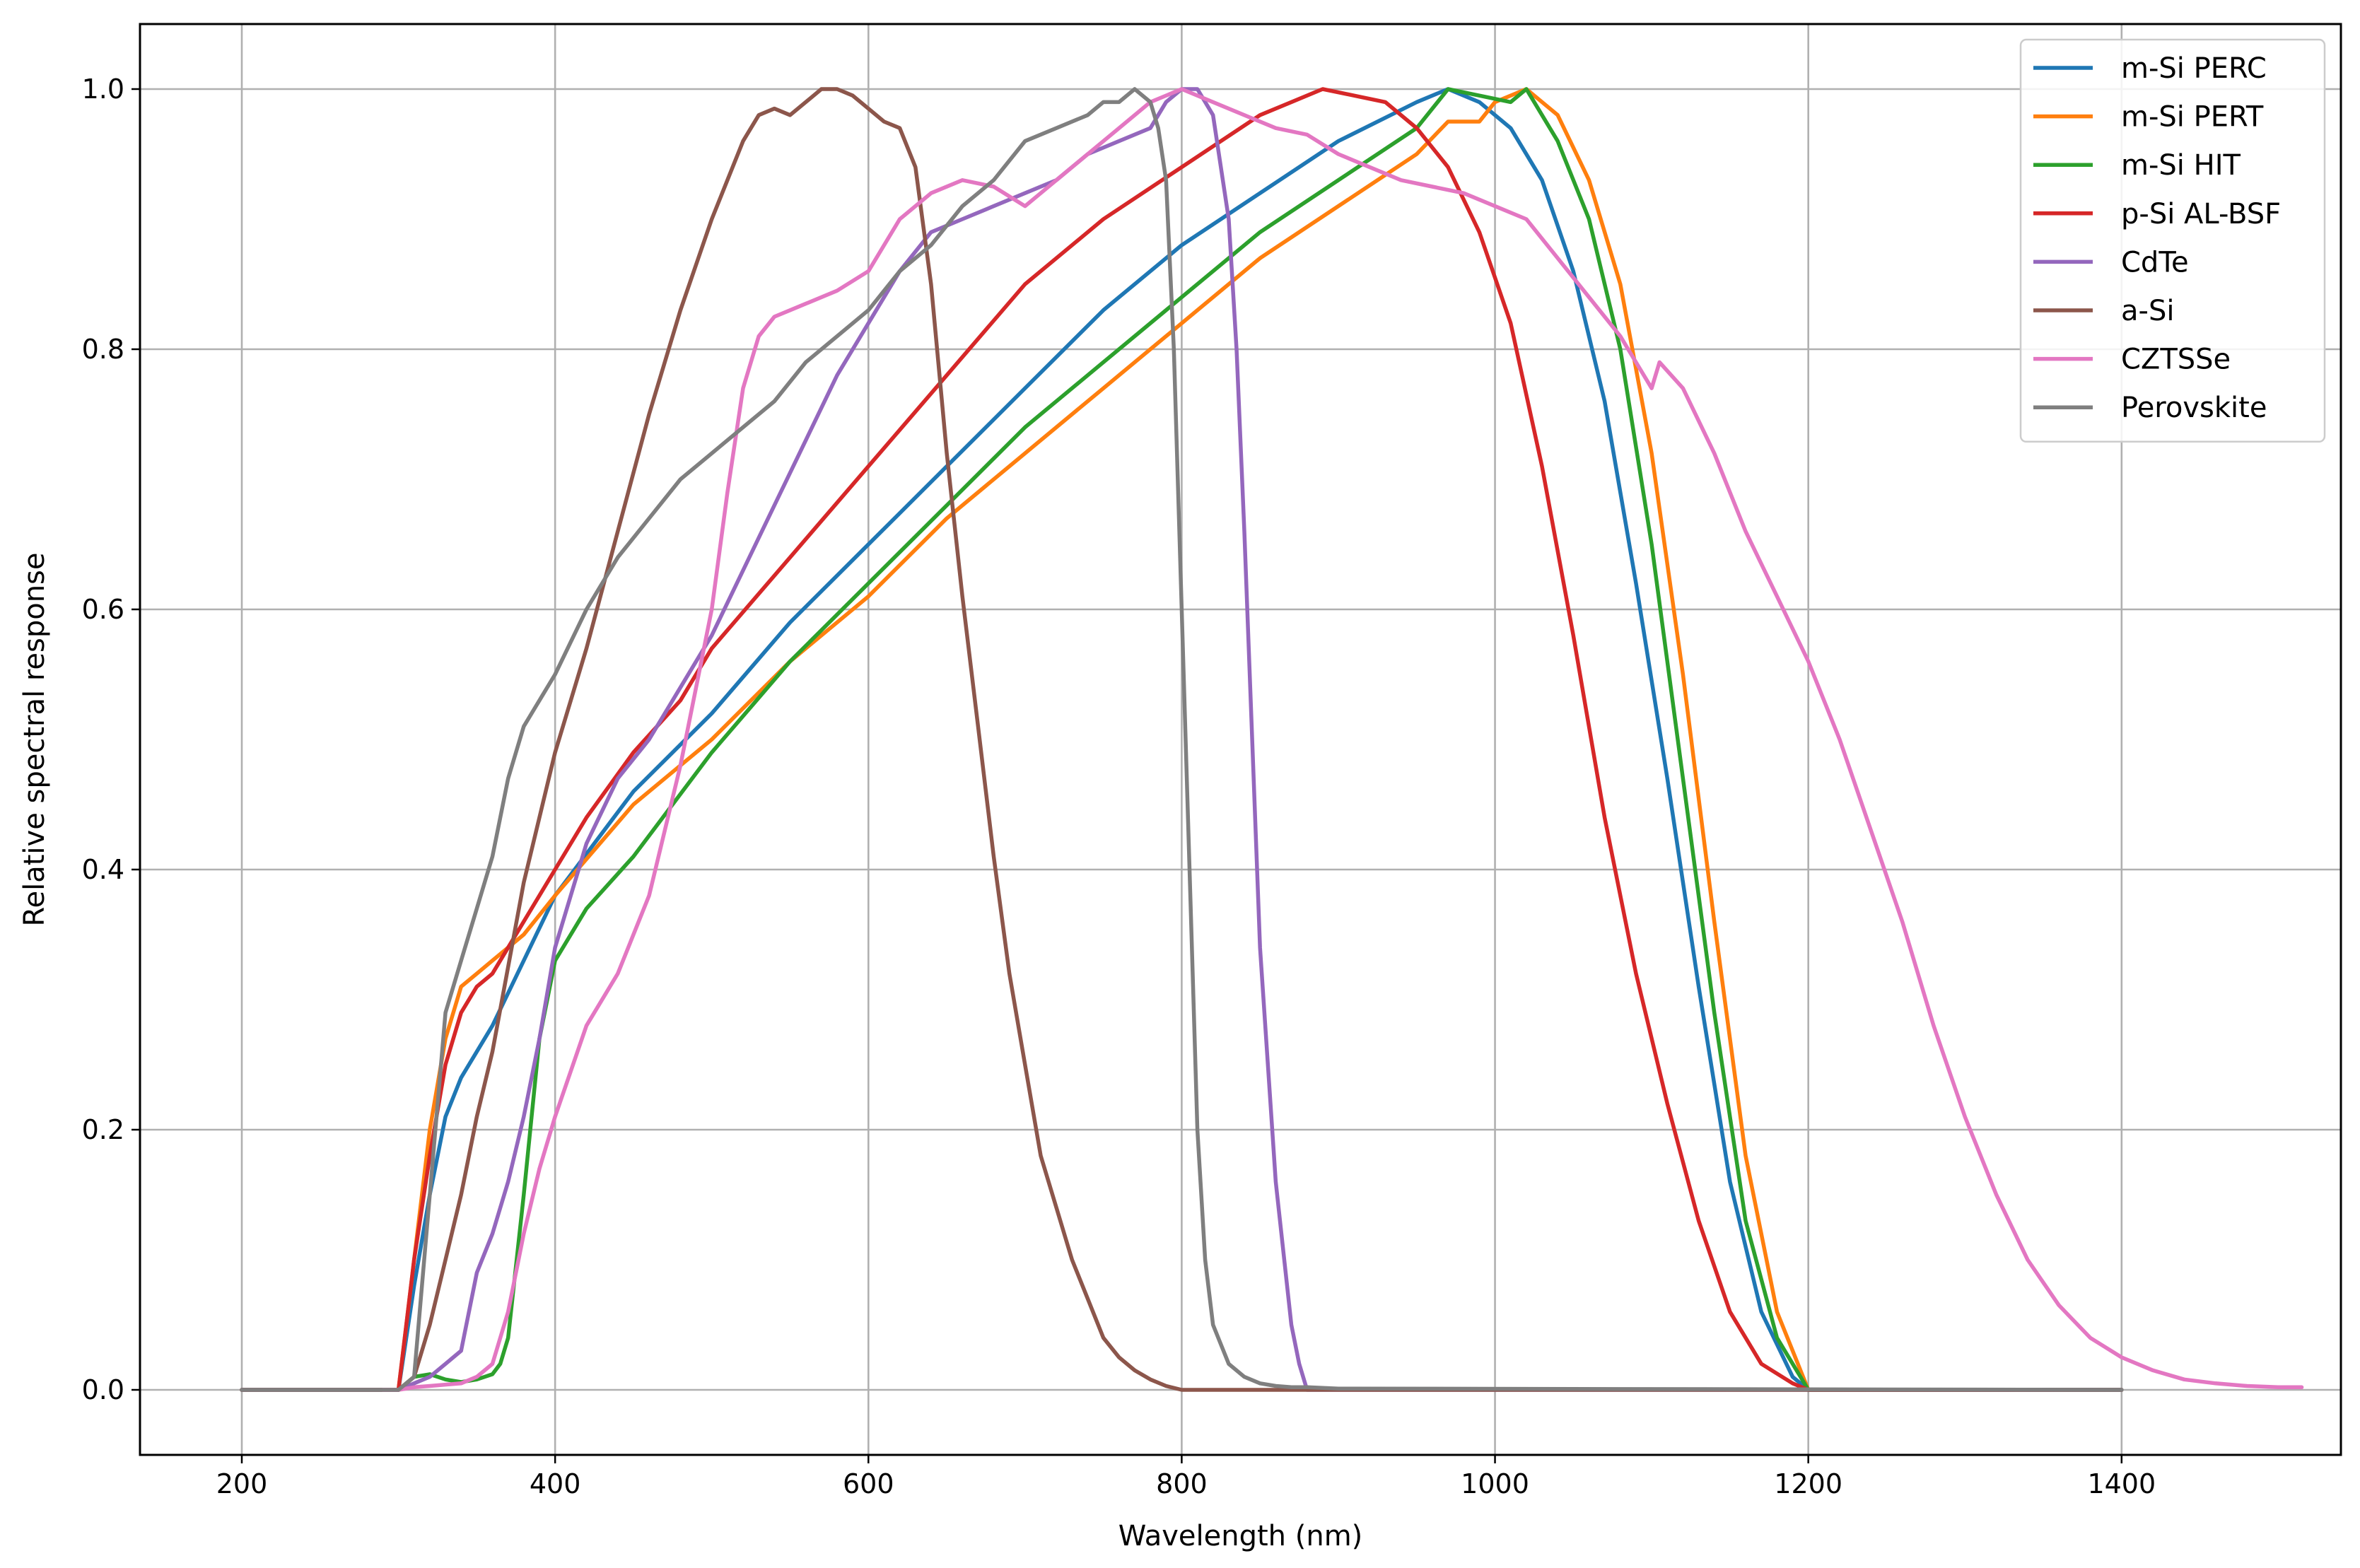 Image resolution: width=2360 pixels, height=1568 pixels. Describe the element at coordinates (2194, 408) in the screenshot. I see `legend-label: Perovskite` at that location.